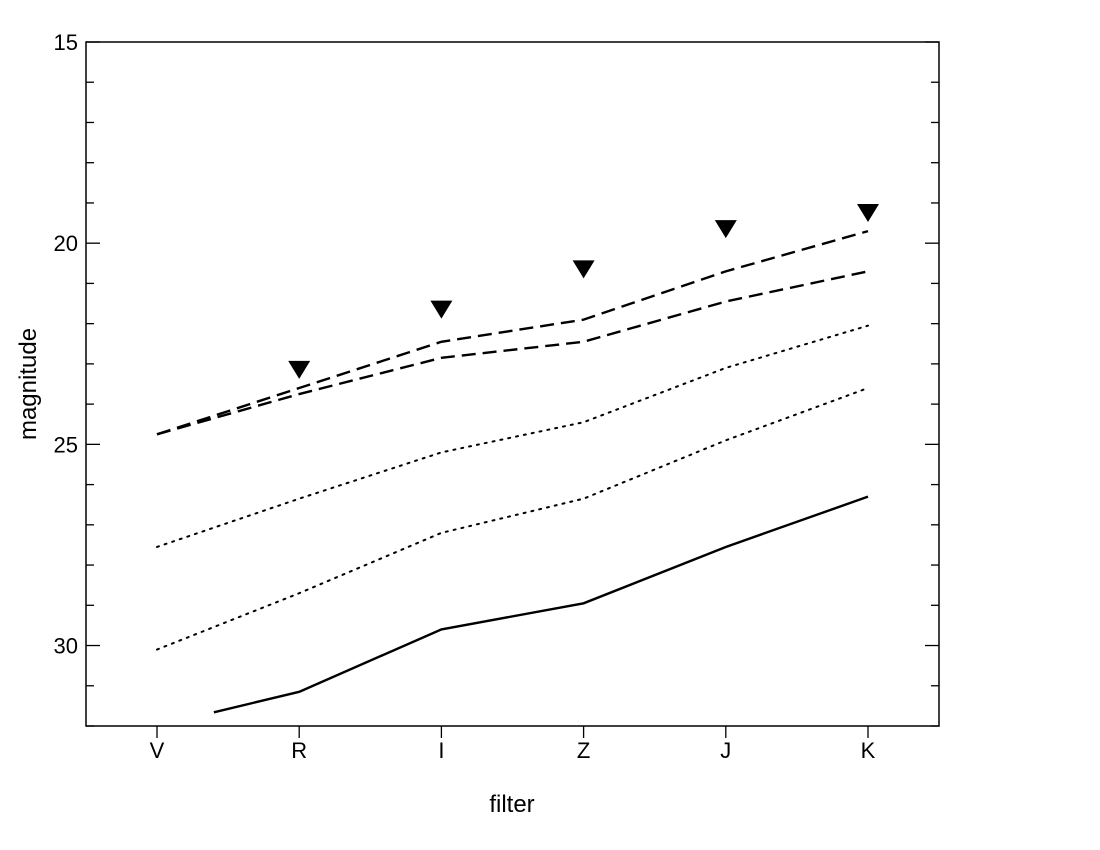 This screenshot has width=1100, height=850. What do you see at coordinates (725, 229) in the screenshot?
I see `upper-limit-marker-J` at bounding box center [725, 229].